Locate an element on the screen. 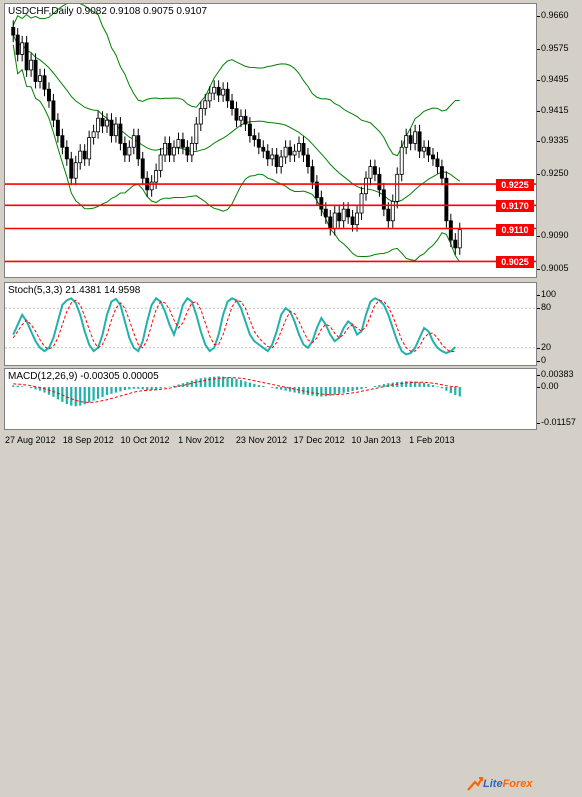 This screenshot has height=797, width=582. date-tick-label: 23 Nov 2012 is located at coordinates (261, 440).